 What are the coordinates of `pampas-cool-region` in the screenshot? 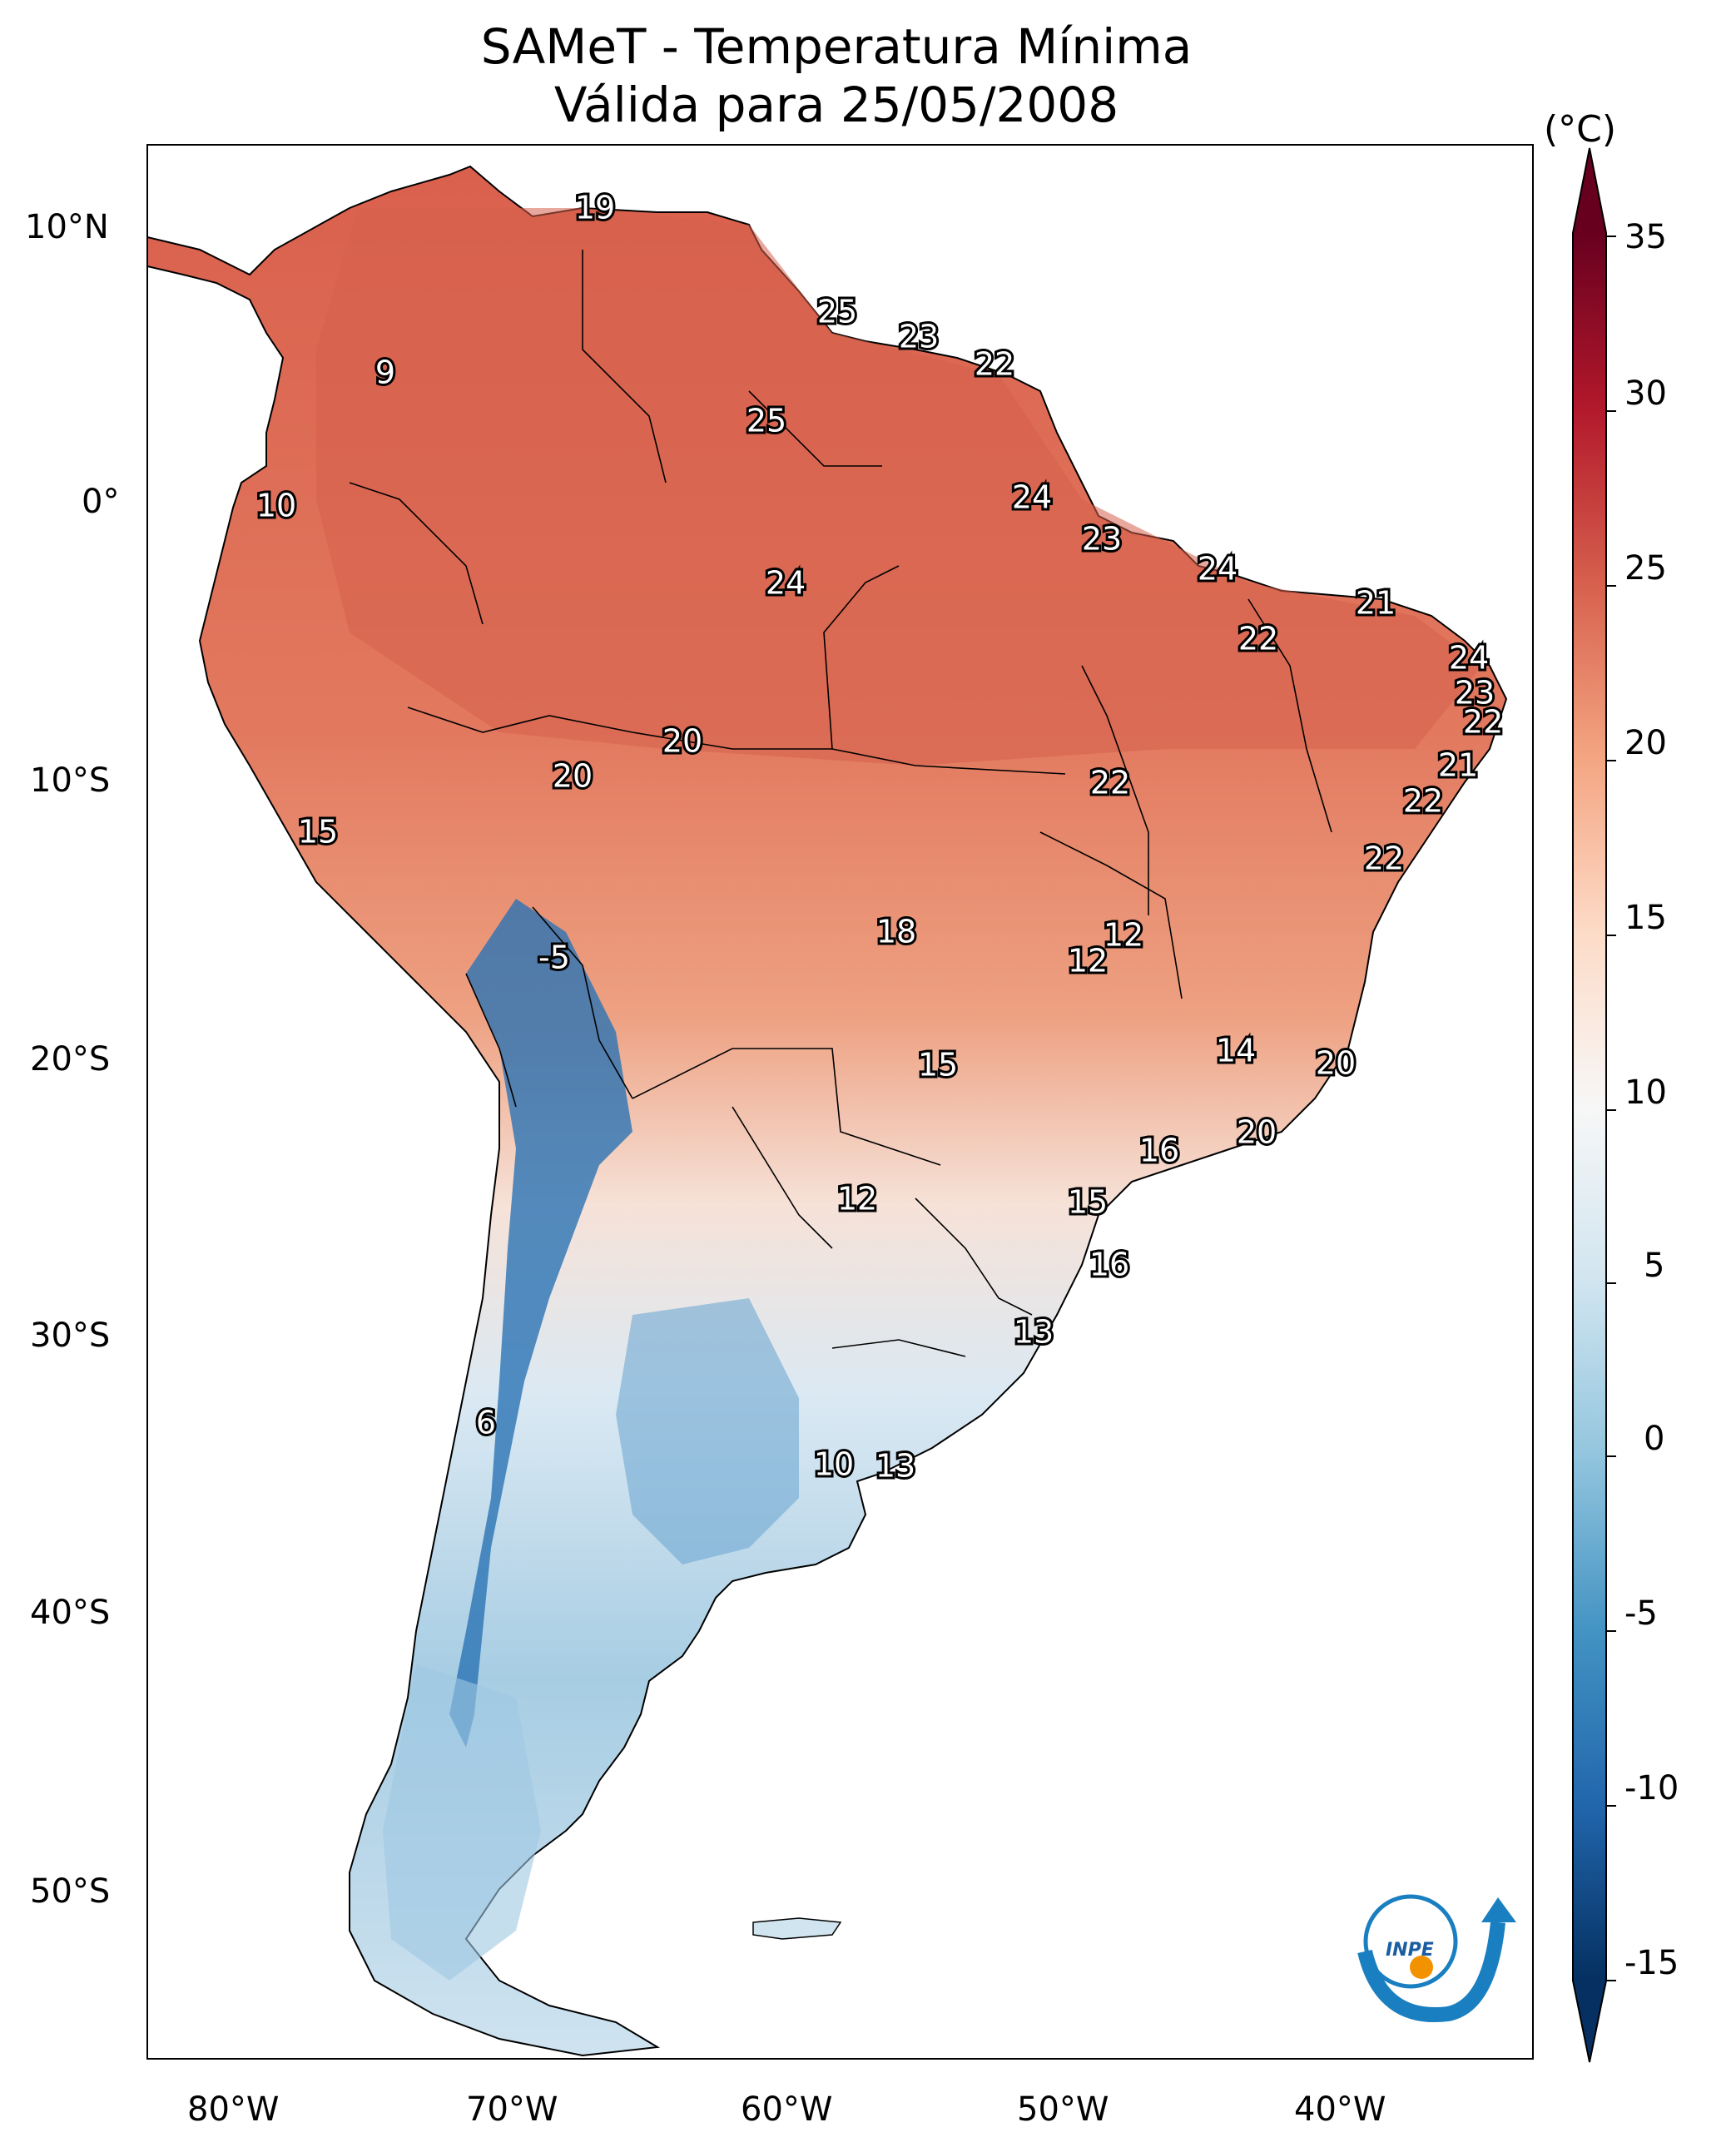 It's located at (707, 1431).